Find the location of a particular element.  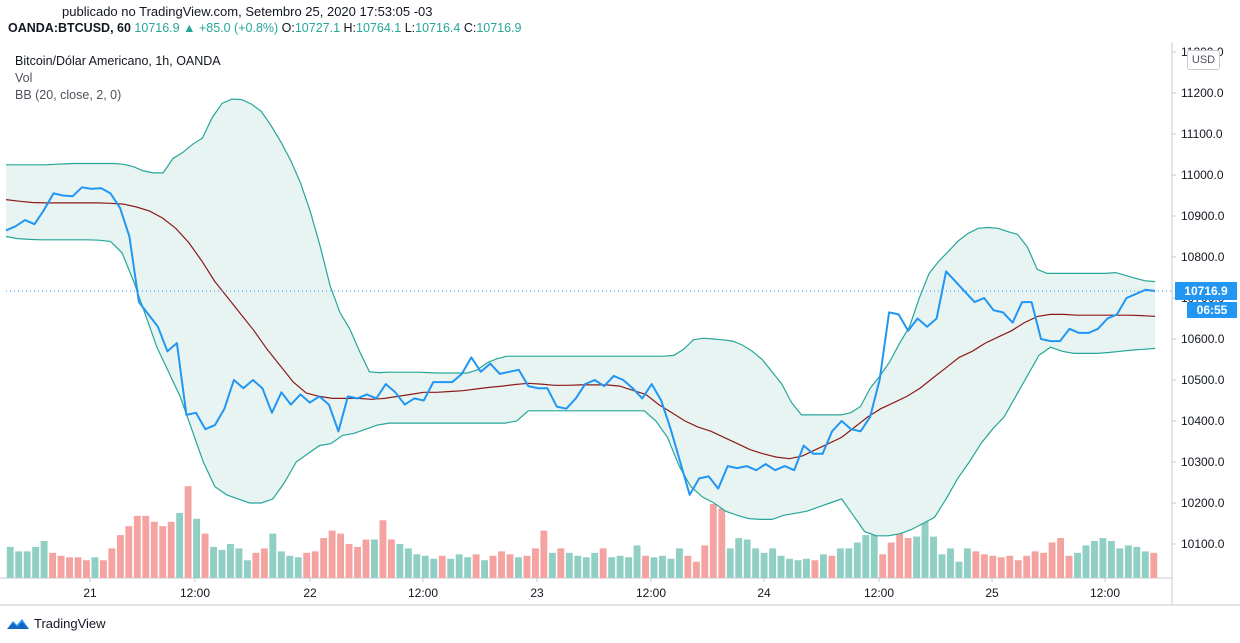

high-value: 10764.1 is located at coordinates (379, 28).